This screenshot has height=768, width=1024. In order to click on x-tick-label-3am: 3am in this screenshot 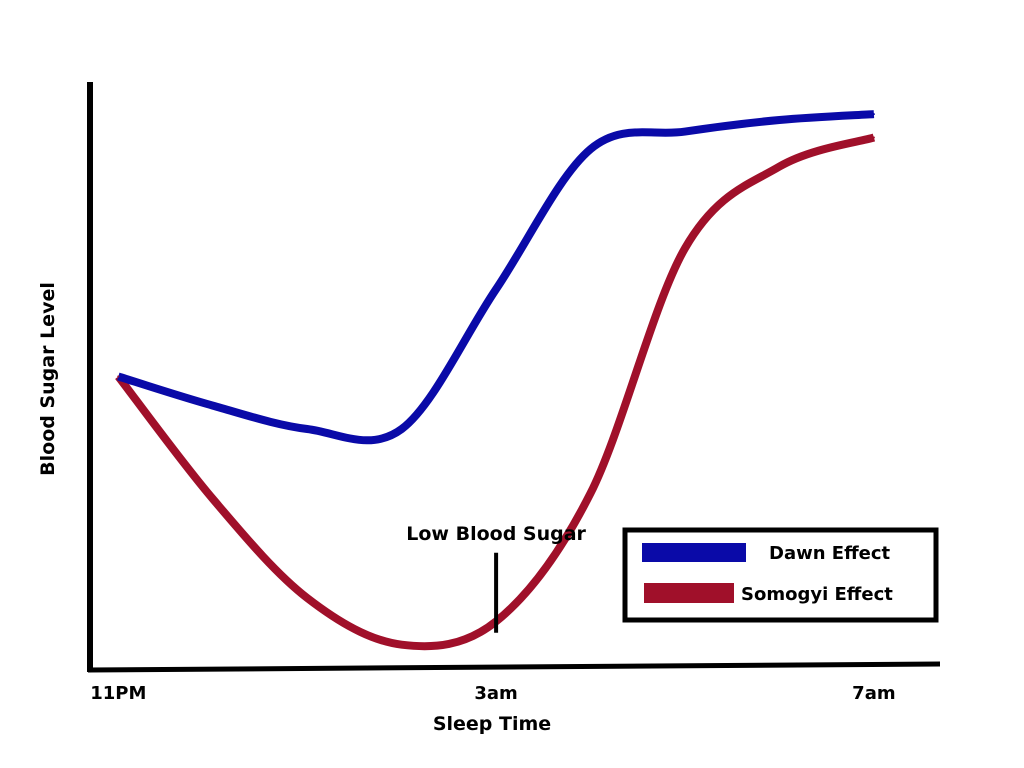, I will do `click(495, 693)`.